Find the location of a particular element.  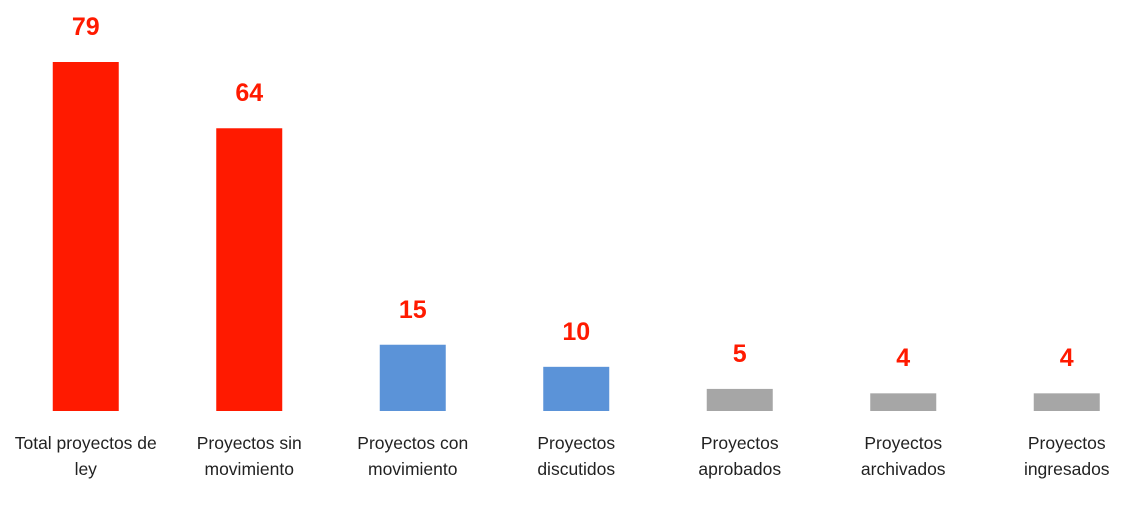

category-label: Proyectos sin movimiento is located at coordinates (249, 456).